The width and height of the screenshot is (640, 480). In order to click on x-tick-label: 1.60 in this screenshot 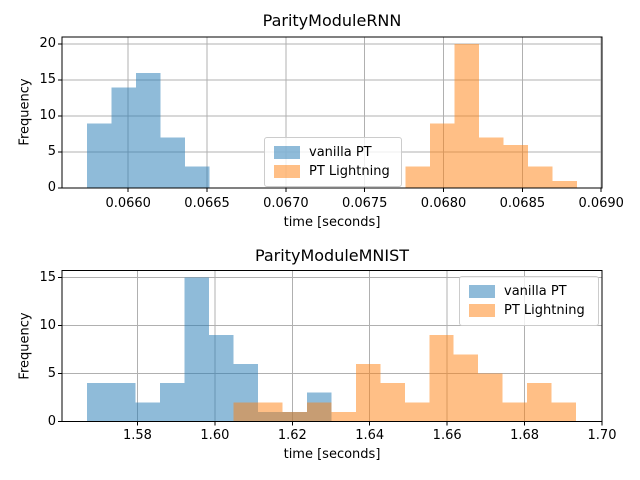, I will do `click(215, 435)`.